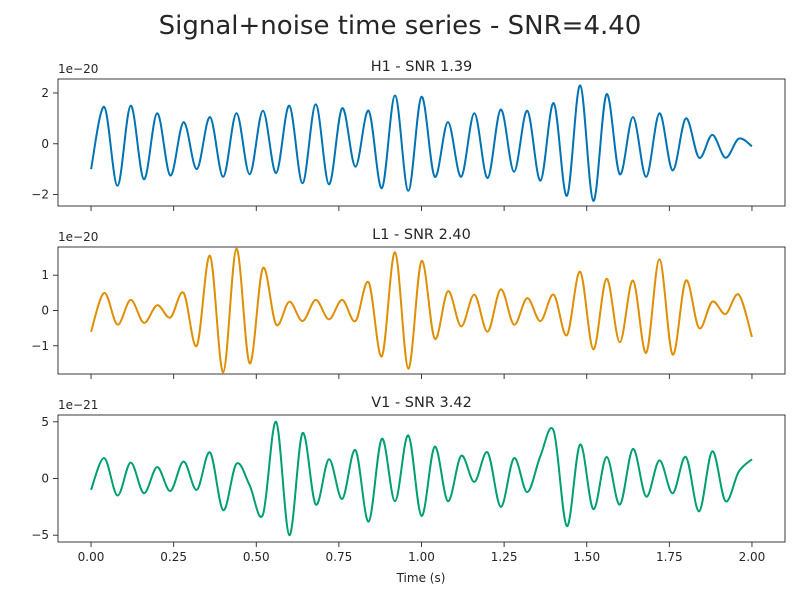  Describe the element at coordinates (339, 557) in the screenshot. I see `x-tick-label: 0.75` at that location.